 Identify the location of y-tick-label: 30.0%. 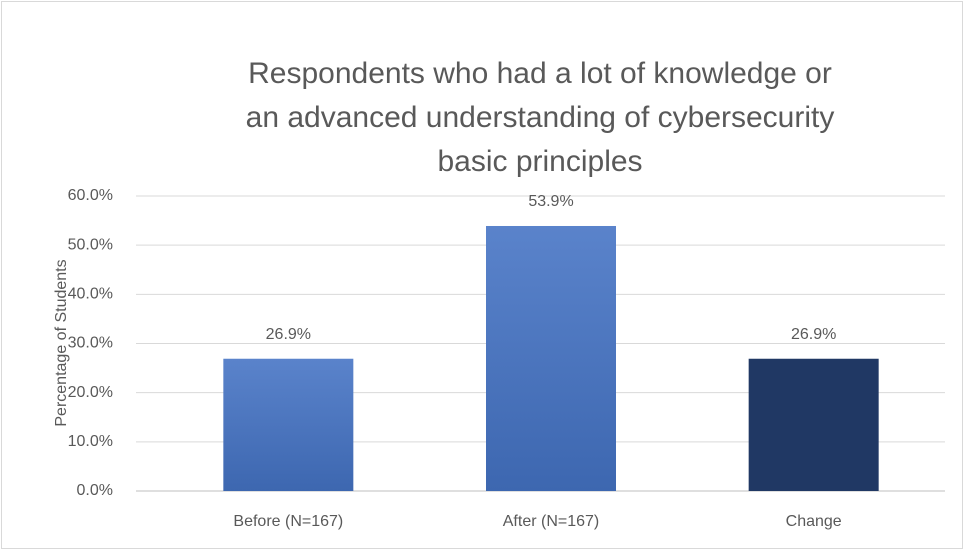
(90, 343).